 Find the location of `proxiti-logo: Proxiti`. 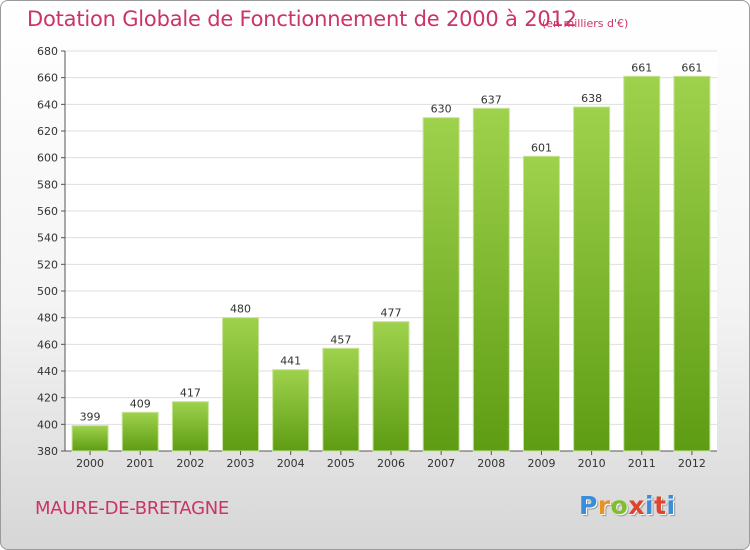

proxiti-logo: Proxiti is located at coordinates (627, 505).